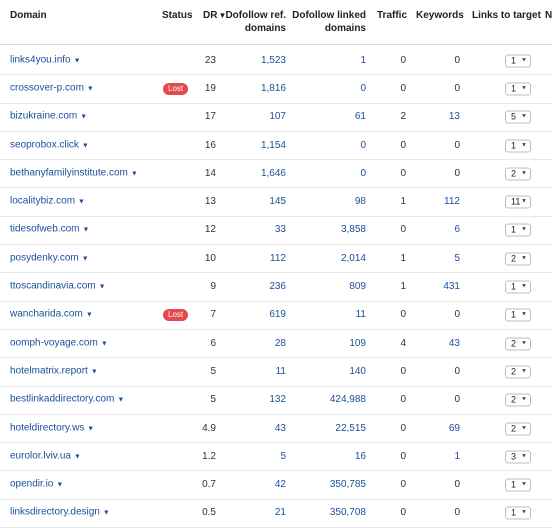 The height and width of the screenshot is (528, 552). Describe the element at coordinates (353, 258) in the screenshot. I see `dofollow-linked-domains-link: 2,014` at that location.